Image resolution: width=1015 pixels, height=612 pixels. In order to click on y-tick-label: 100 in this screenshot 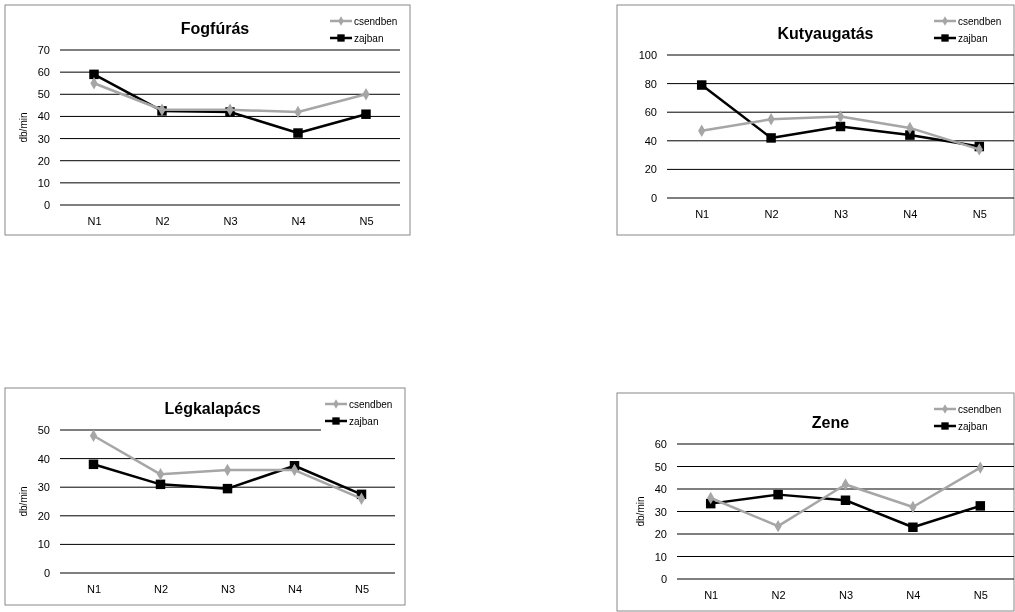, I will do `click(647, 55)`.